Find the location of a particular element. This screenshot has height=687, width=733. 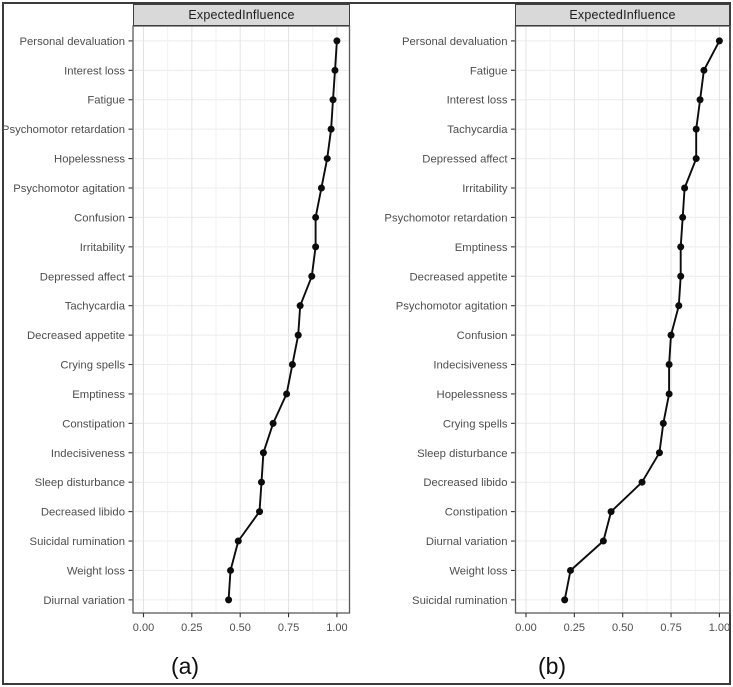

category-label: Confusion is located at coordinates (99, 218).